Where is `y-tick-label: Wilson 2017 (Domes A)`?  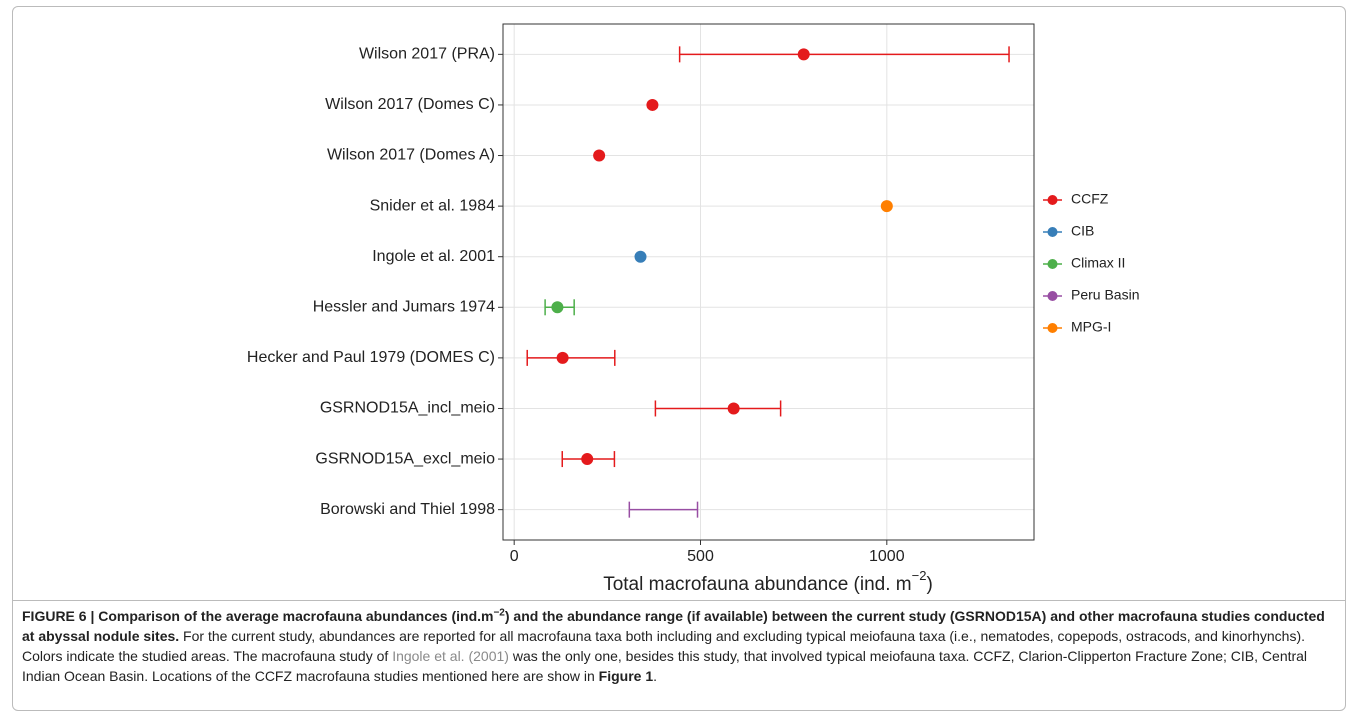
y-tick-label: Wilson 2017 (Domes A) is located at coordinates (411, 155).